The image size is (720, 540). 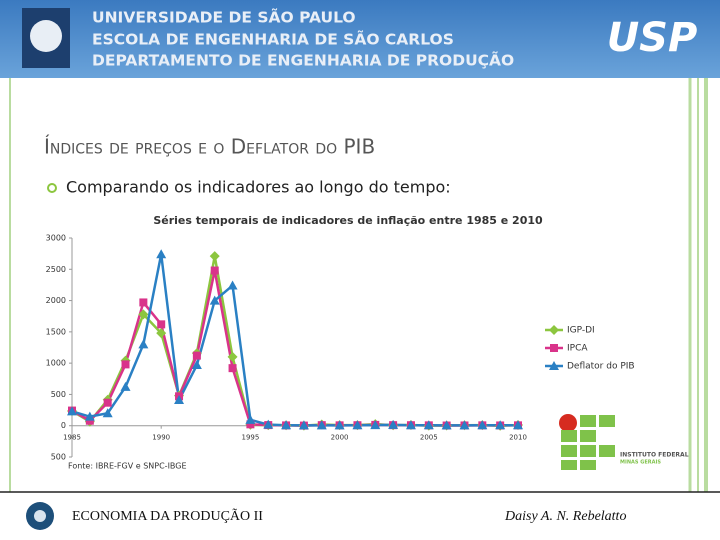 I want to click on y-tick-label: 0, so click(x=63, y=425).